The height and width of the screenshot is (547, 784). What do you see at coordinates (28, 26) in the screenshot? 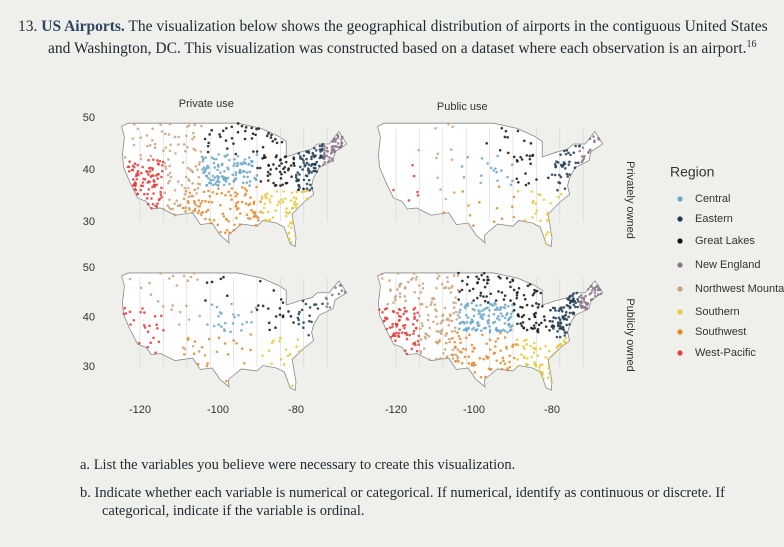
I see `problem-number: 13.` at bounding box center [28, 26].